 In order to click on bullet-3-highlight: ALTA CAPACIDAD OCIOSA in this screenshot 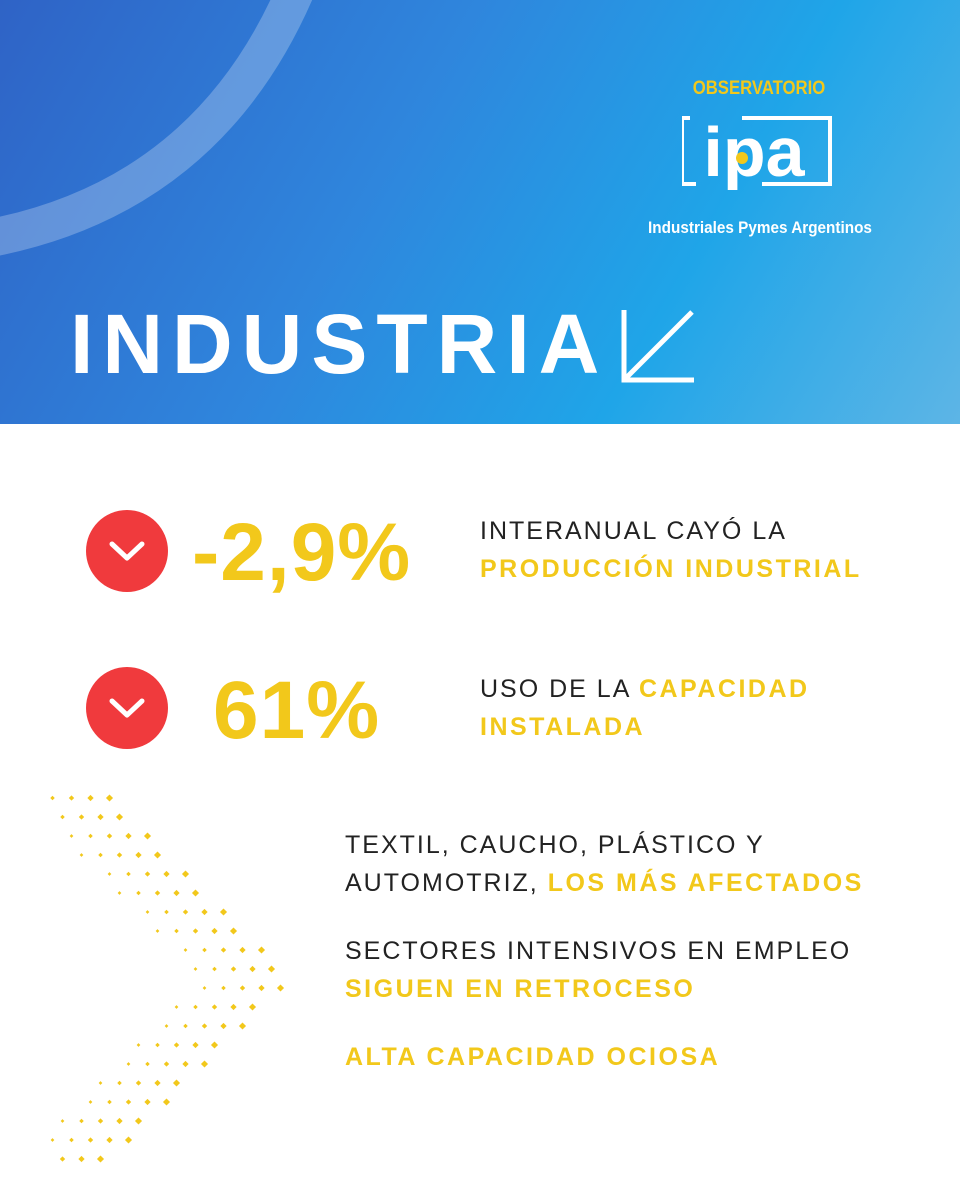, I will do `click(533, 1057)`.